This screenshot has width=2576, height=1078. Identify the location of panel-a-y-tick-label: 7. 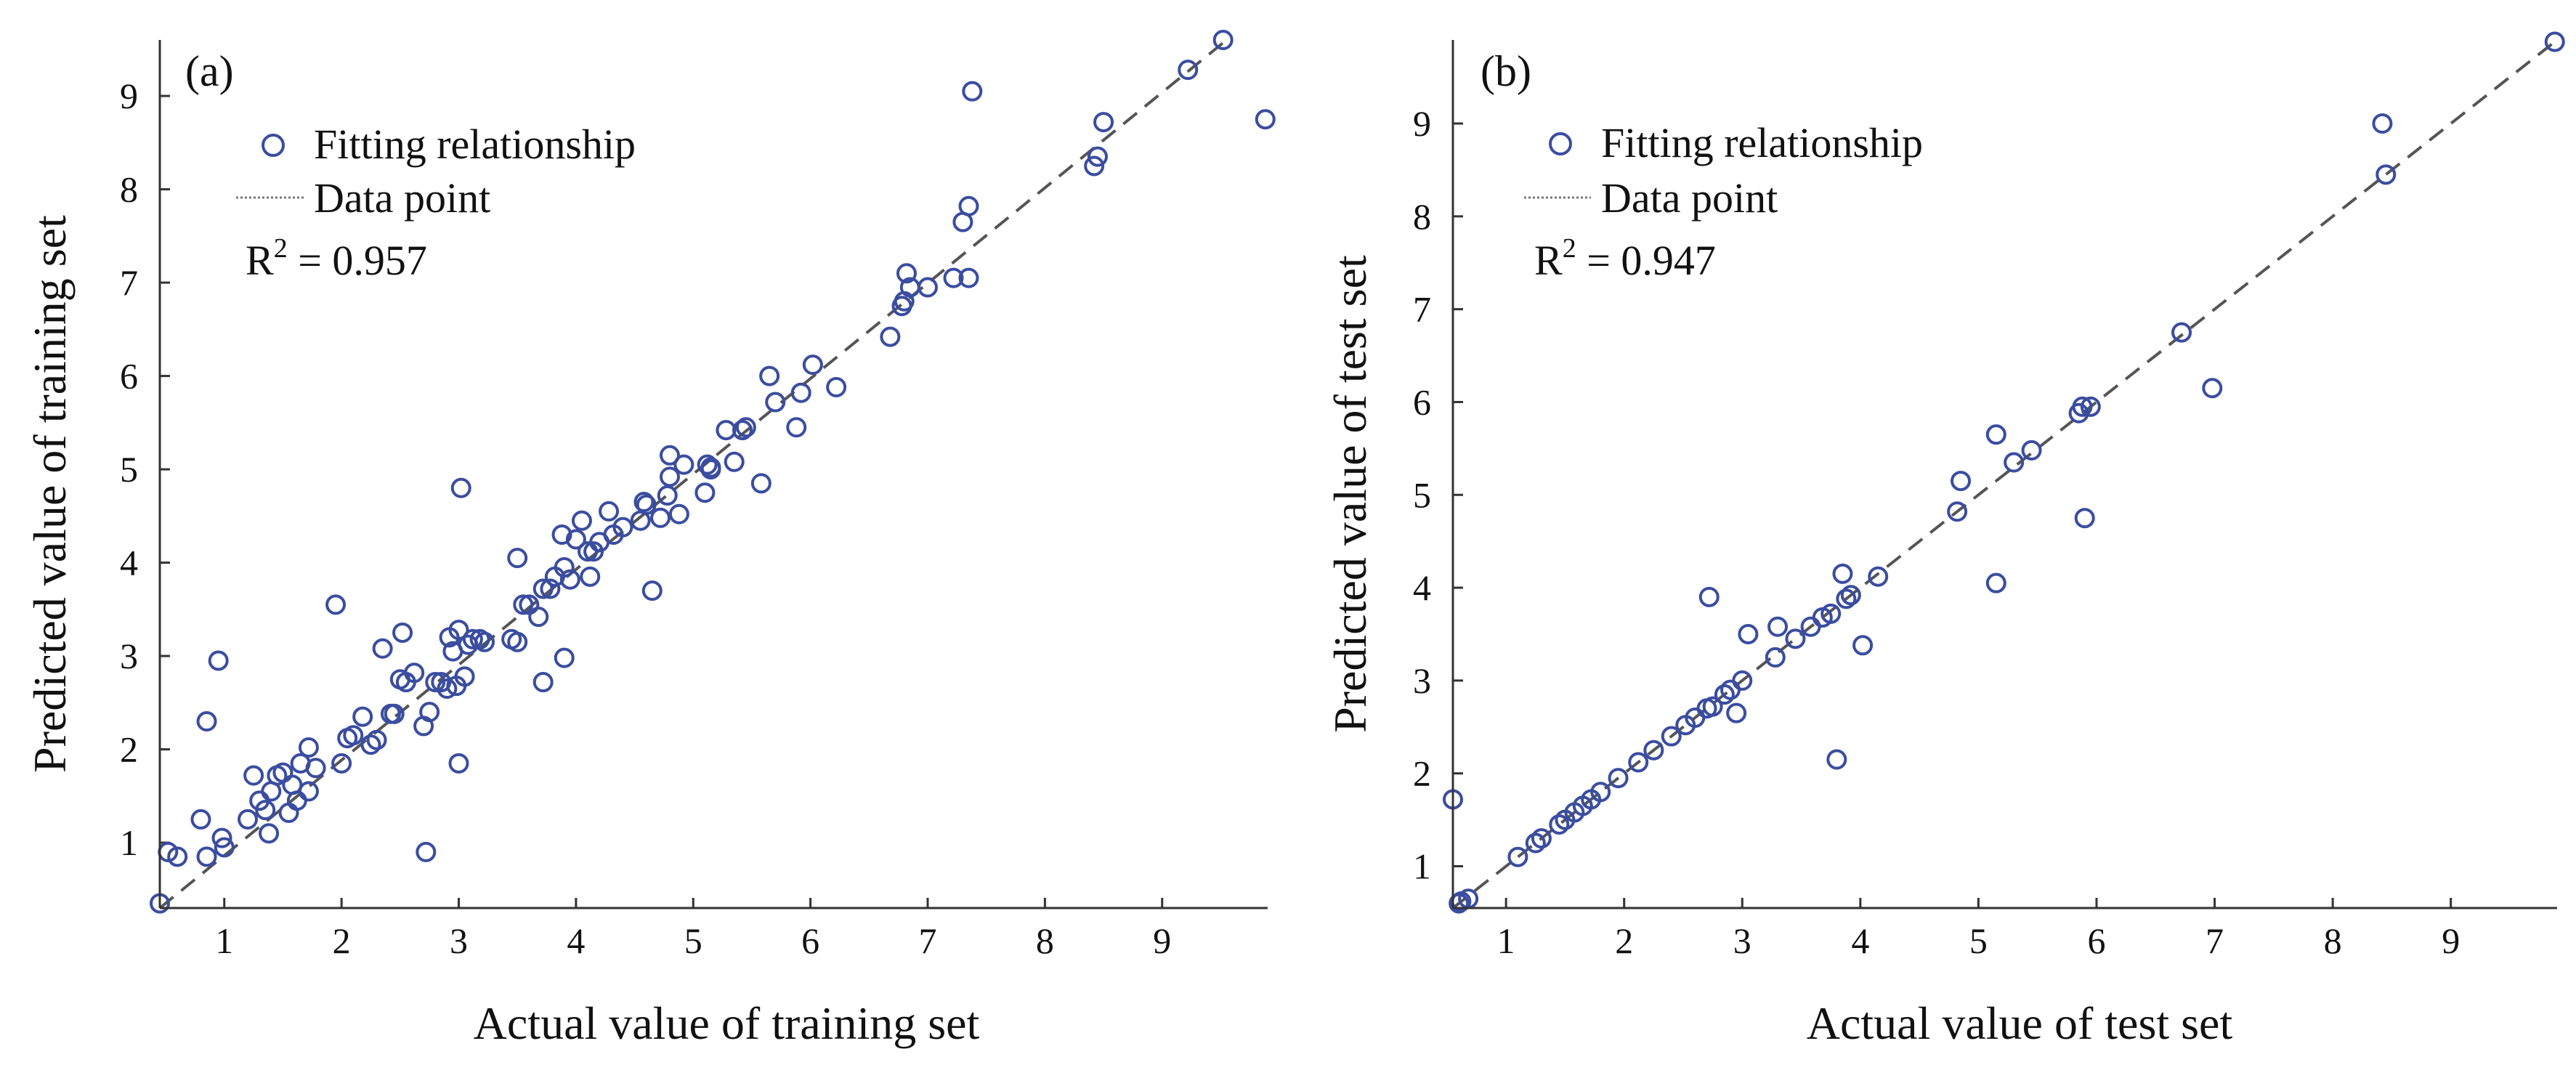
(129, 282).